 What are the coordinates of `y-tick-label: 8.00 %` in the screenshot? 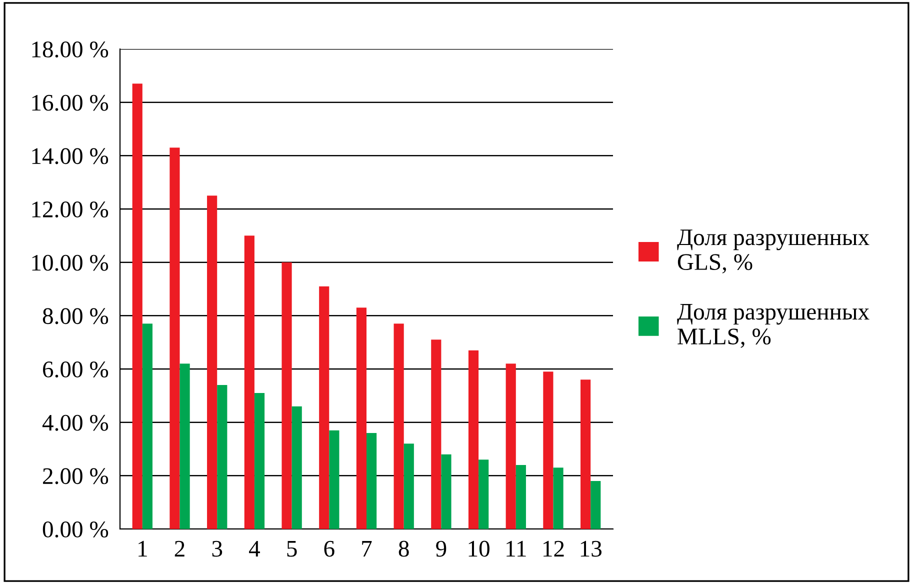 It's located at (75, 316).